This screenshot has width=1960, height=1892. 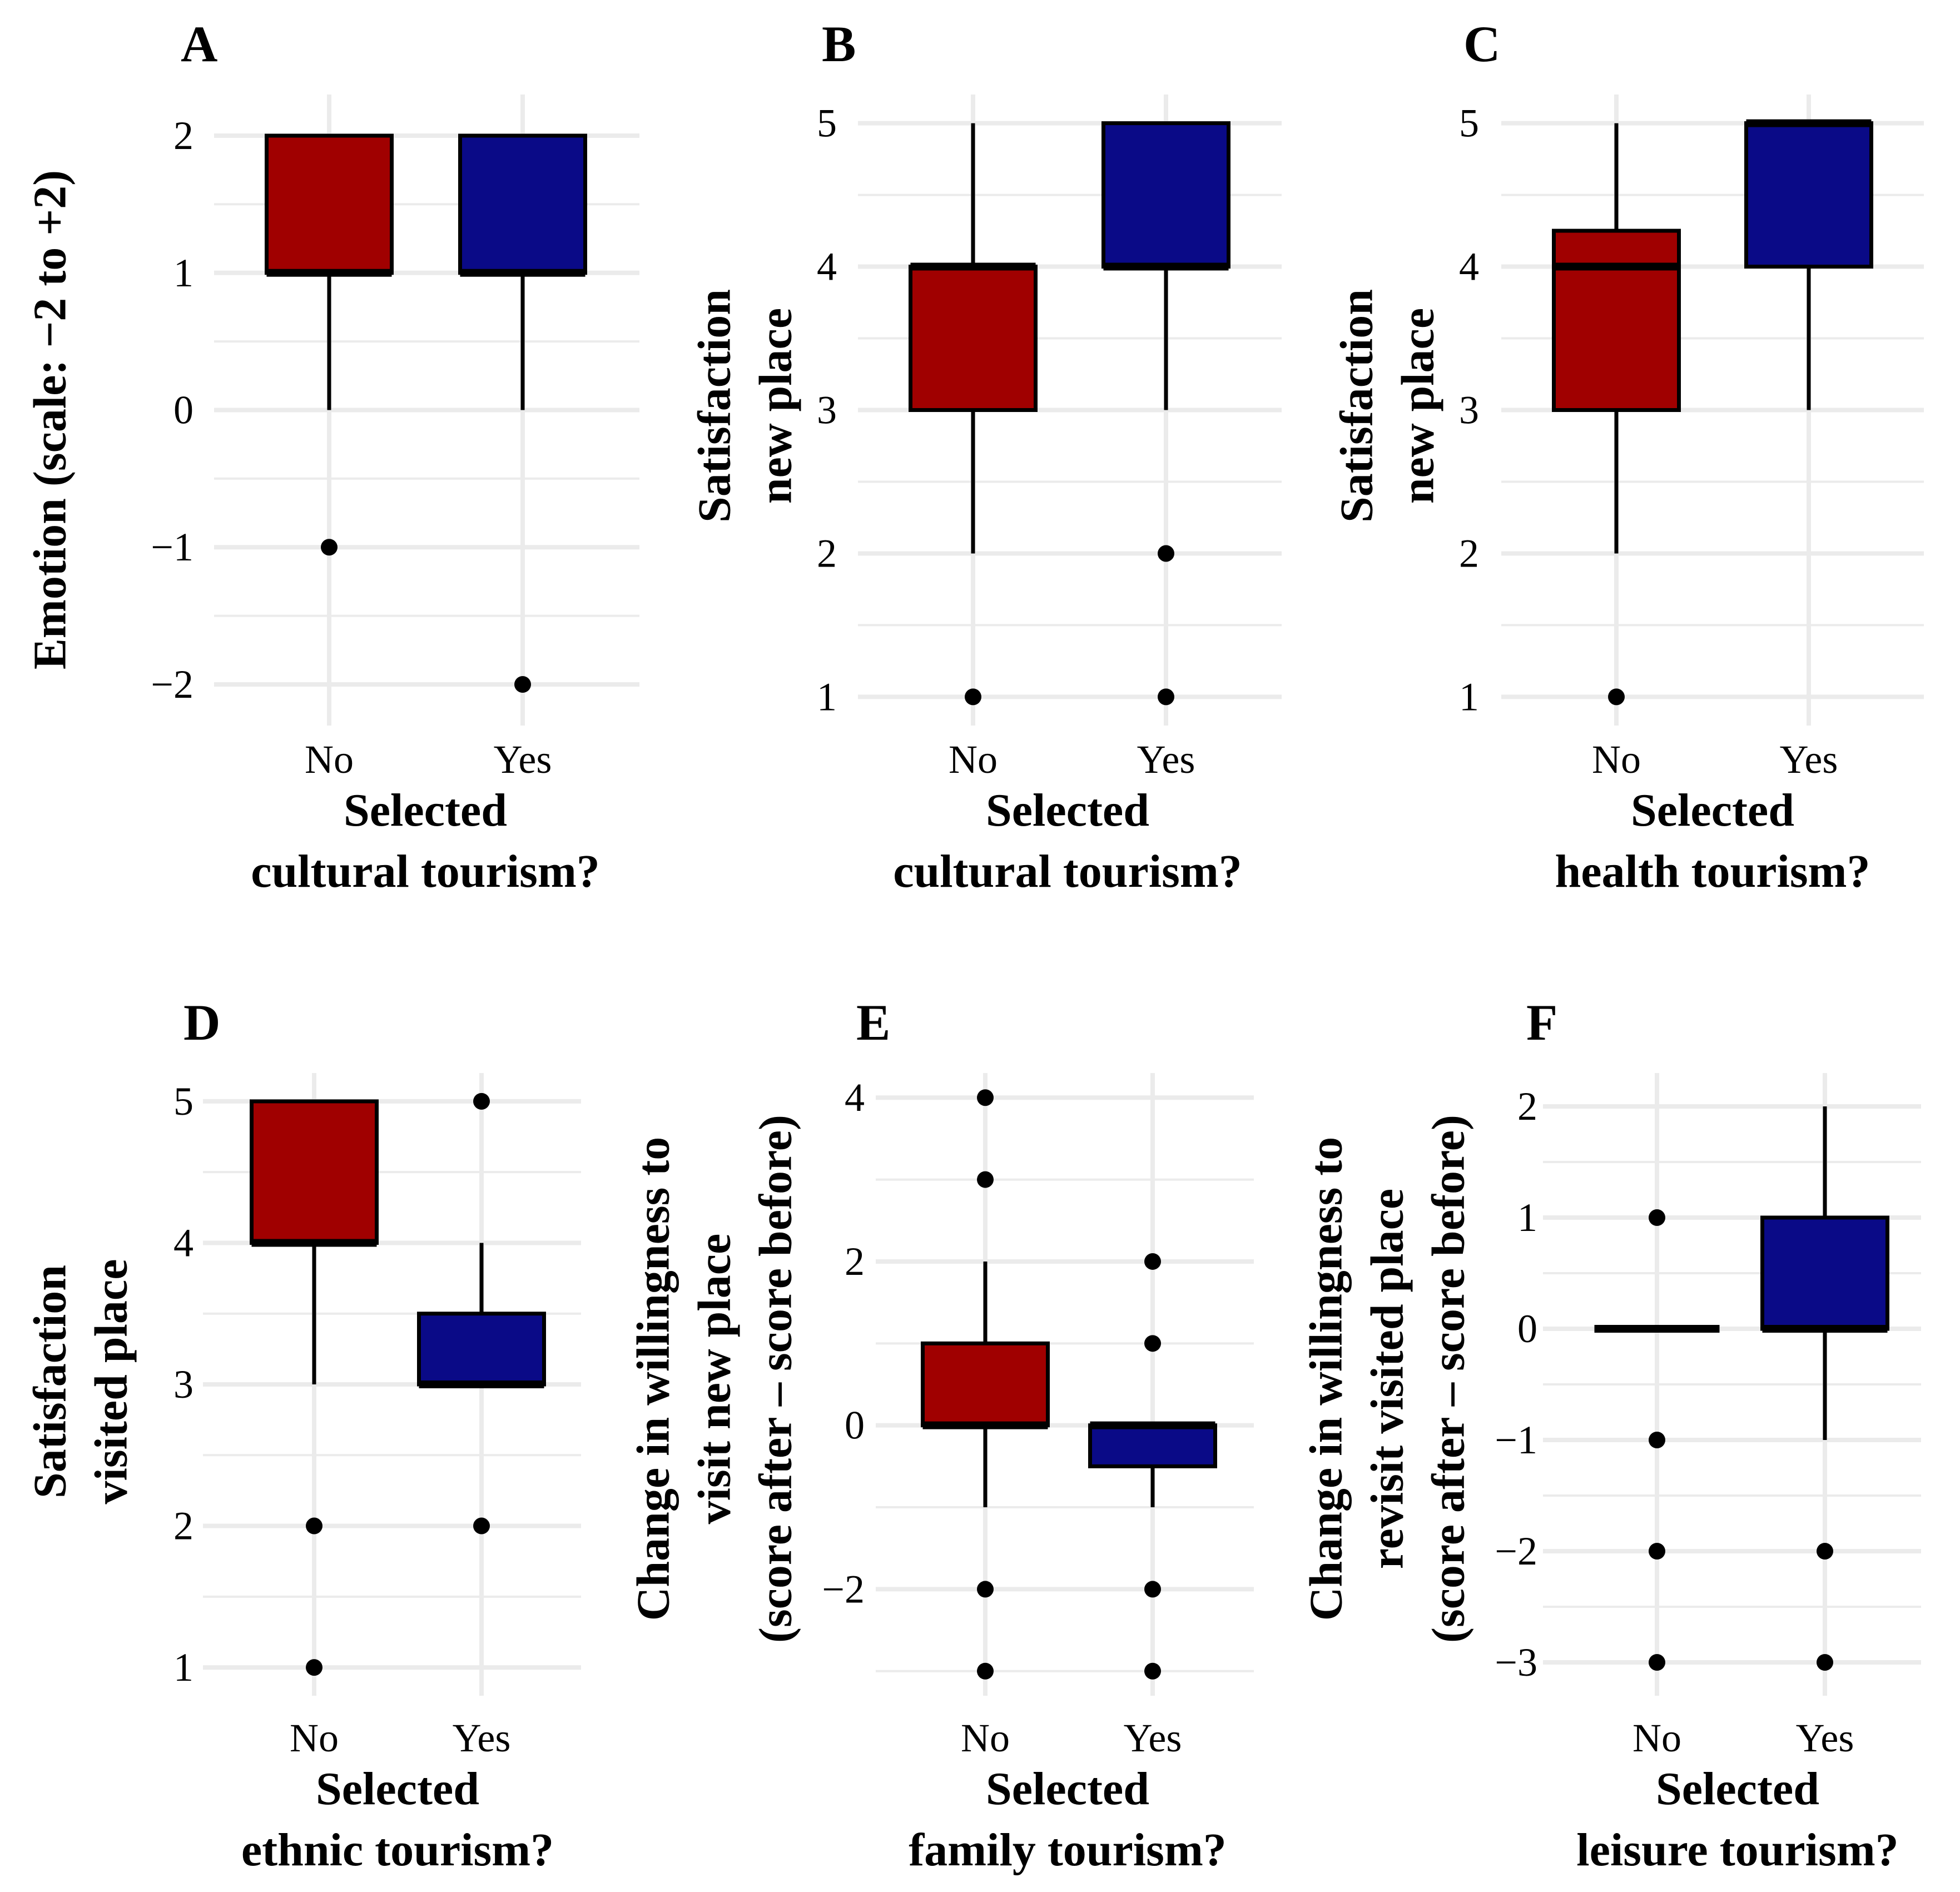 What do you see at coordinates (1481, 44) in the screenshot?
I see `panel-label: C` at bounding box center [1481, 44].